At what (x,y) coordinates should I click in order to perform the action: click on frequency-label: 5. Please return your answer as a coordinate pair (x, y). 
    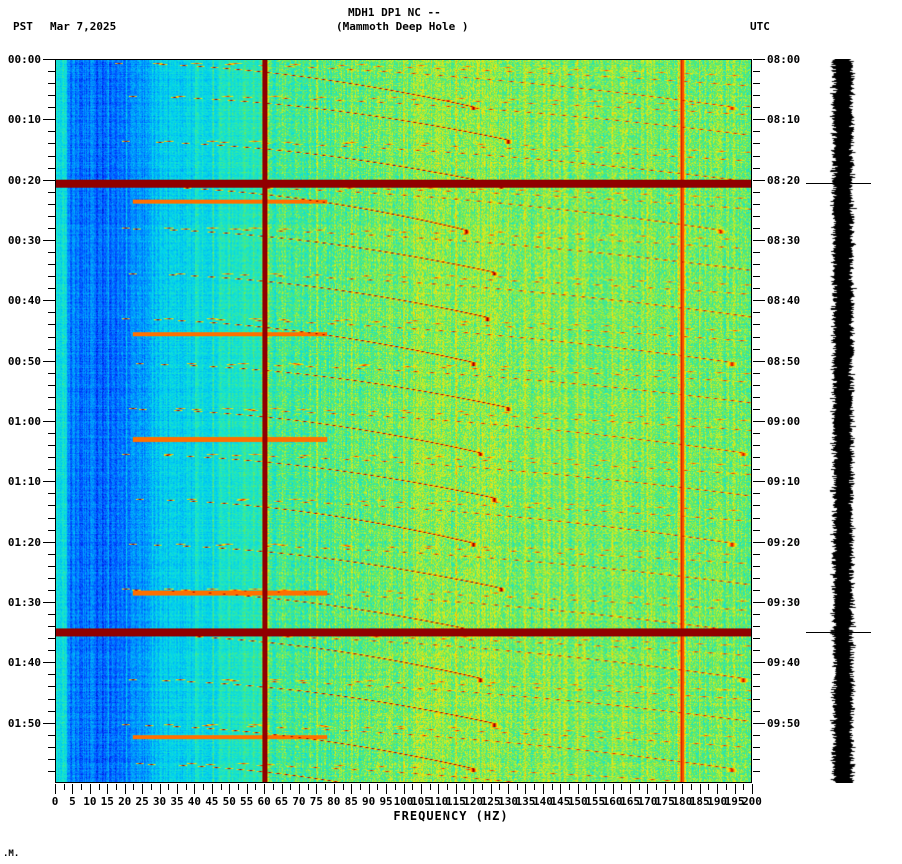
    Looking at the image, I should click on (72, 801).